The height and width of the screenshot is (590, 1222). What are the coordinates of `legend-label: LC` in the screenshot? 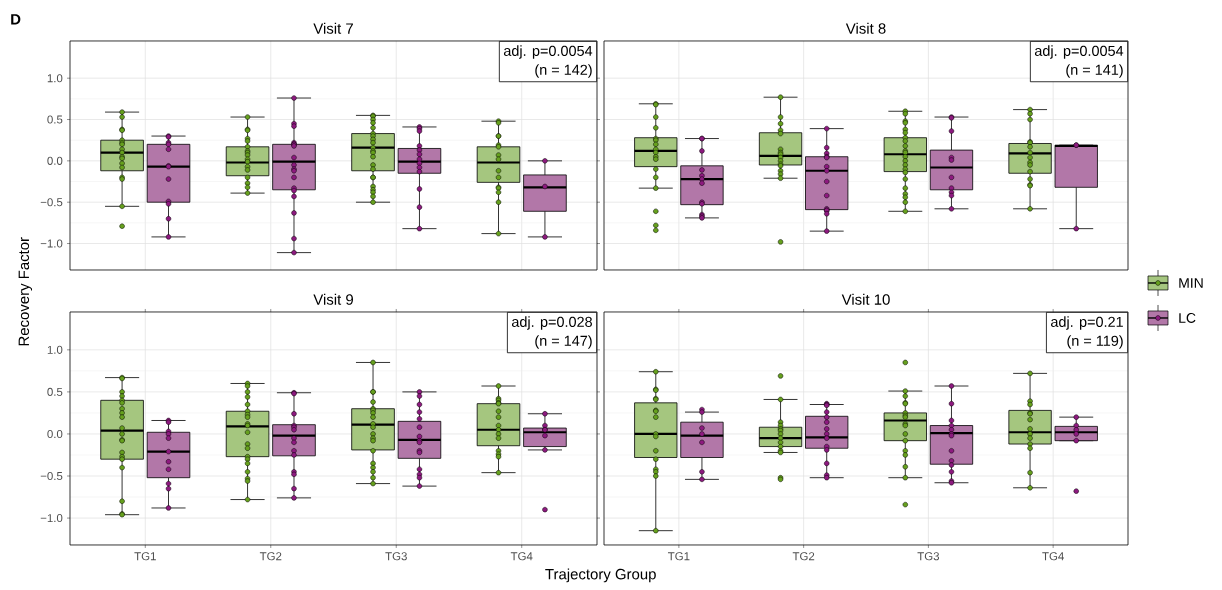 It's located at (1187, 318).